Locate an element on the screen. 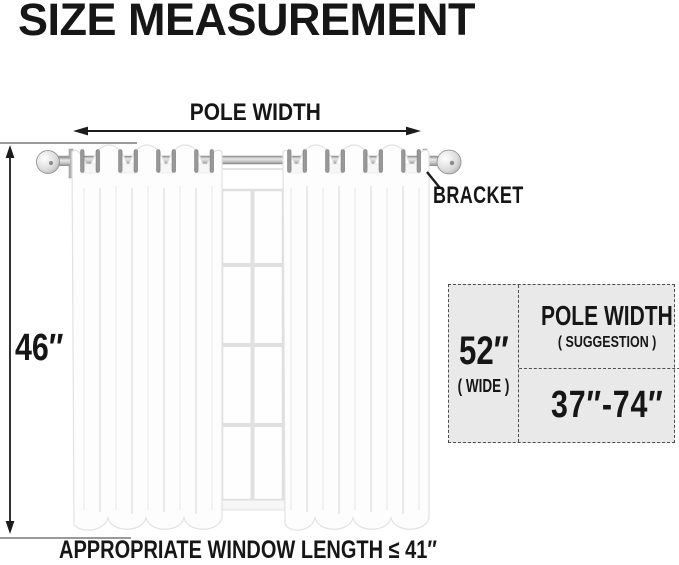 The height and width of the screenshot is (565, 679). pole-width-column: POLE WIDTH ( SUGGESTION ) 37″-74″ is located at coordinates (599, 363).